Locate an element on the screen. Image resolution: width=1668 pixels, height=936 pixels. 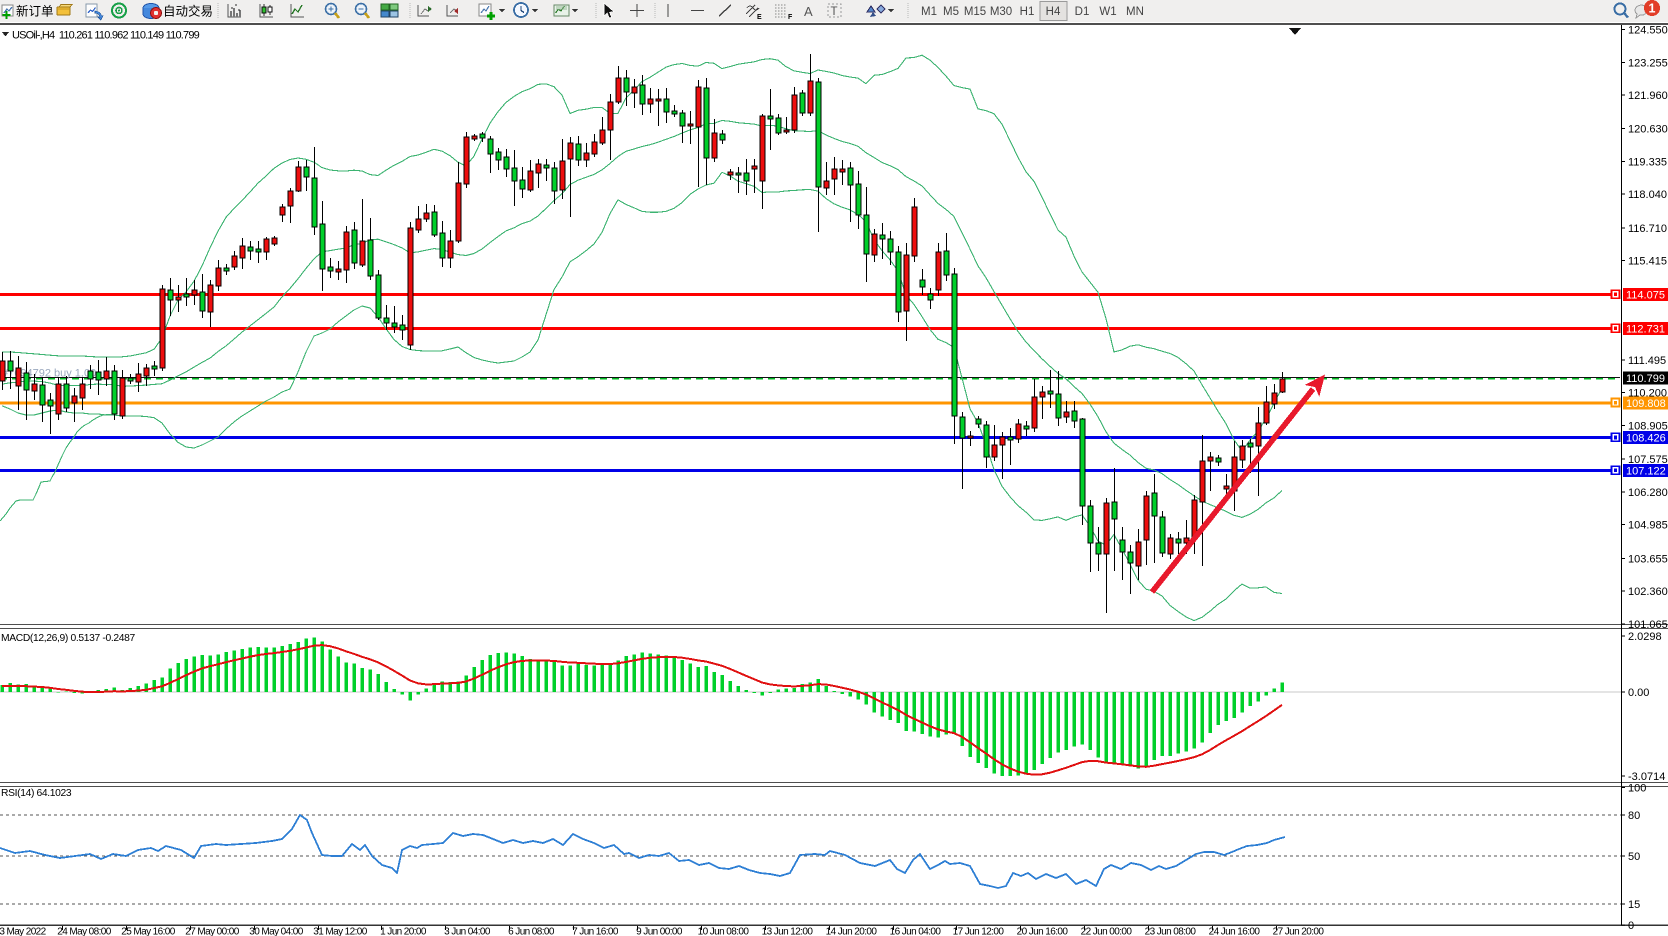
svg-text: 6 Jun 08:00 is located at coordinates (531, 931).